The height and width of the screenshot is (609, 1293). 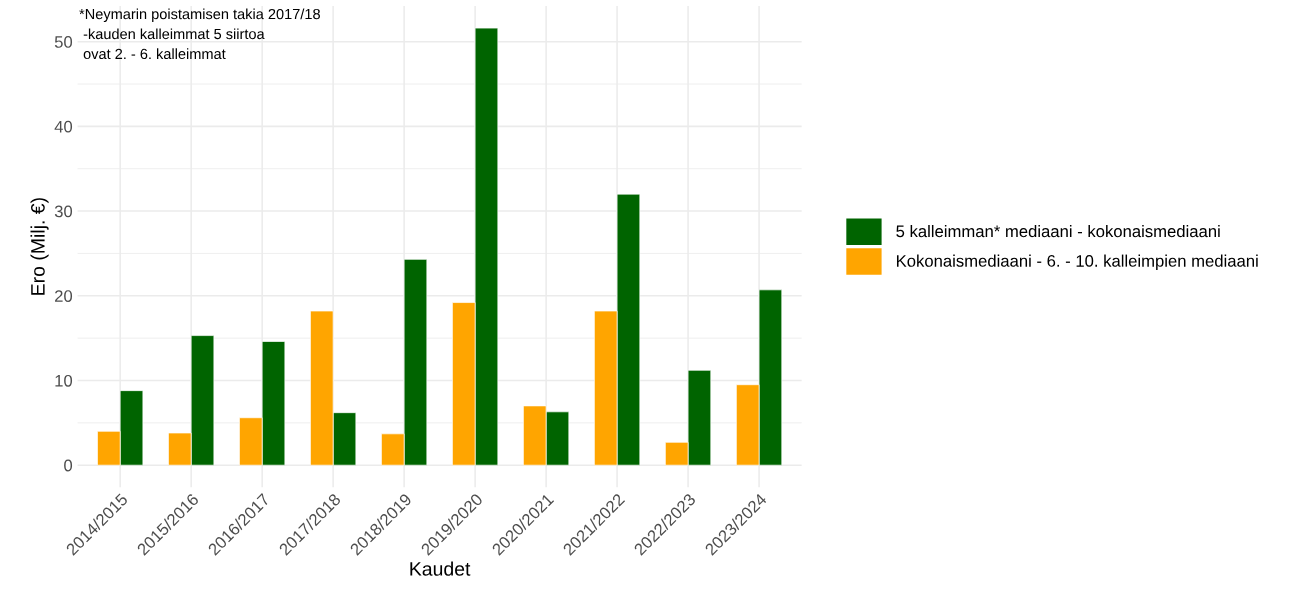 I want to click on y-tick-label: 10, so click(x=64, y=380).